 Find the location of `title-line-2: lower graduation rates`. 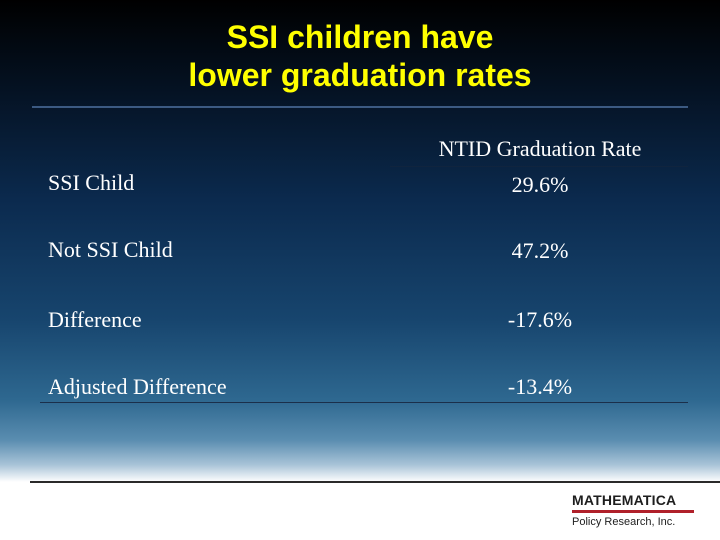

title-line-2: lower graduation rates is located at coordinates (360, 75).